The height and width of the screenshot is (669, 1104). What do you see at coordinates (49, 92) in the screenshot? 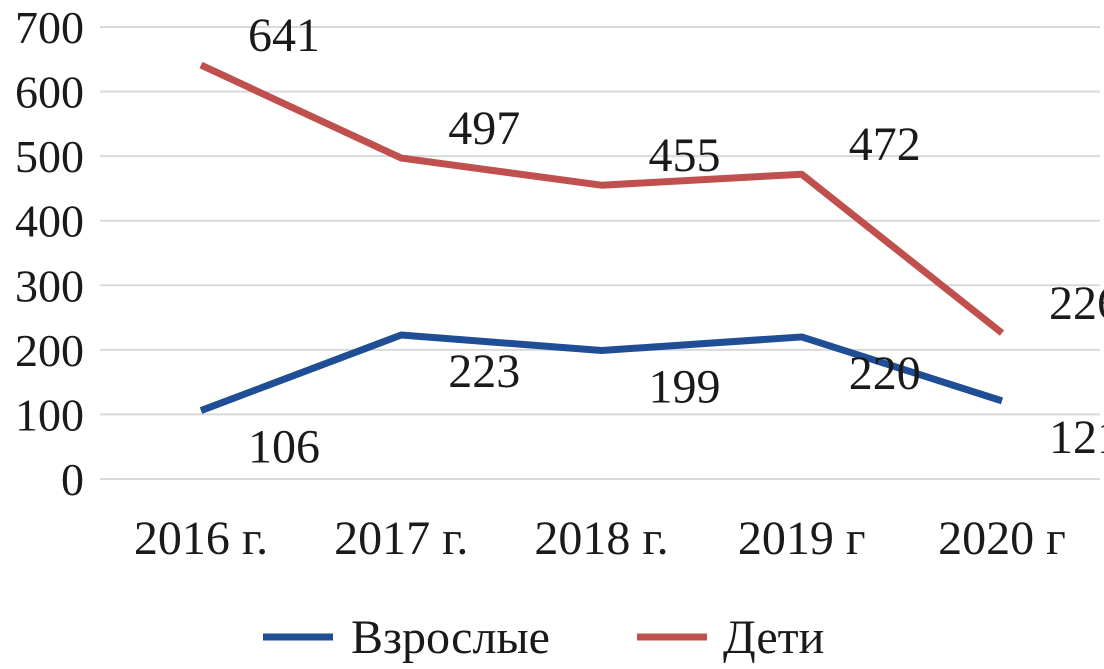
I see `y-tick-label: 600` at bounding box center [49, 92].